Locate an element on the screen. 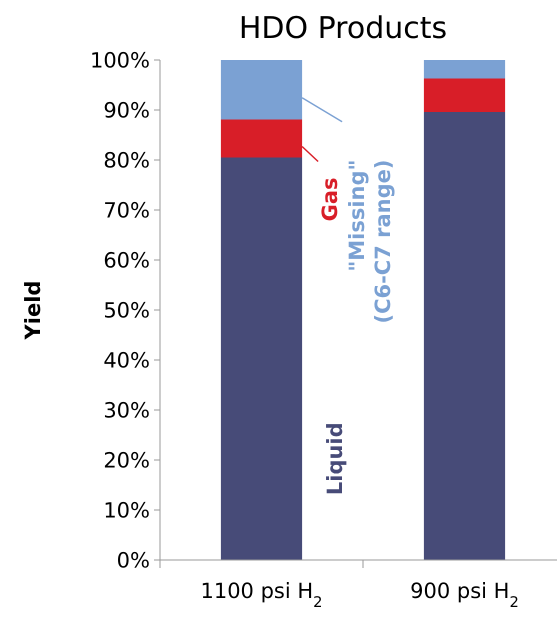 This screenshot has height=617, width=557. y-tick-label: 50% is located at coordinates (126, 310).